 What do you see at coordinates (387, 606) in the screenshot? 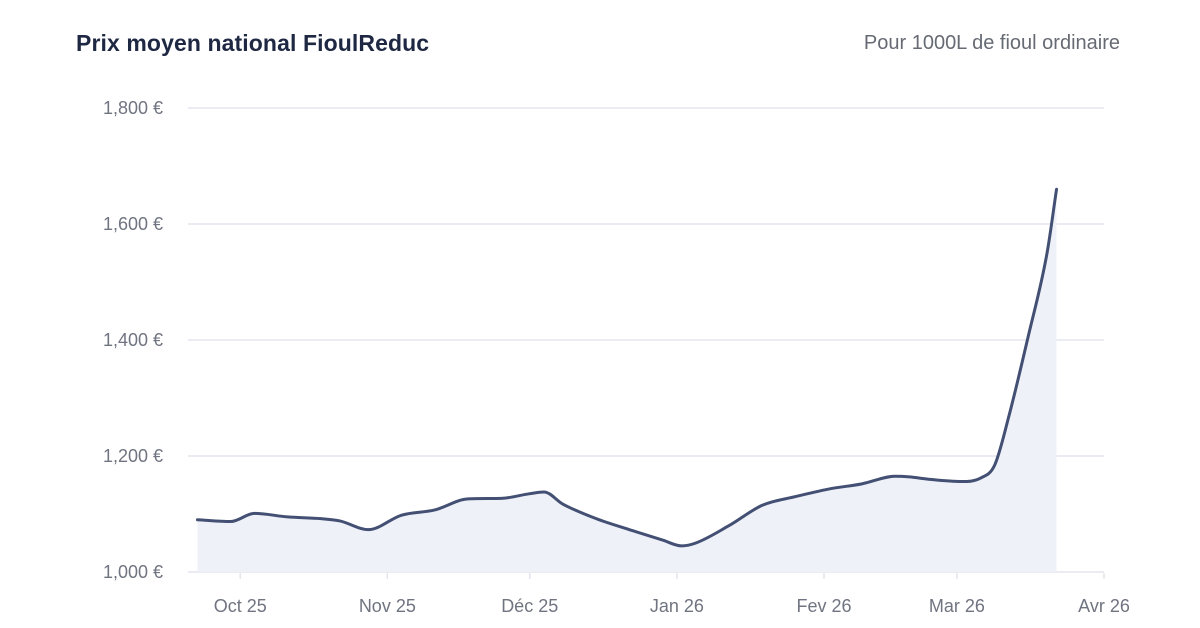
I see `x-tick-label: Nov 25` at bounding box center [387, 606].